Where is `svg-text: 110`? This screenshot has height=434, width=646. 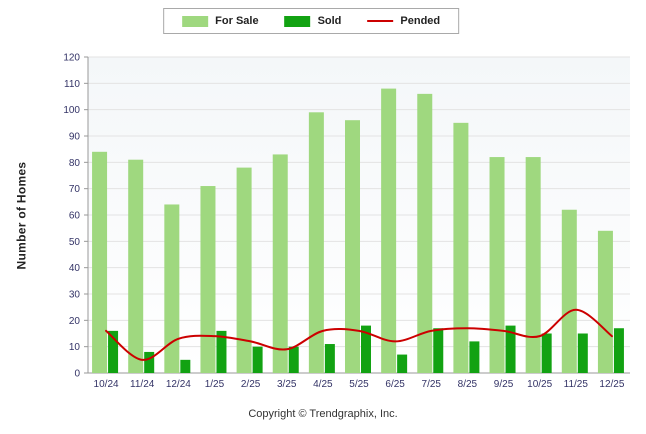 svg-text: 110 is located at coordinates (72, 84).